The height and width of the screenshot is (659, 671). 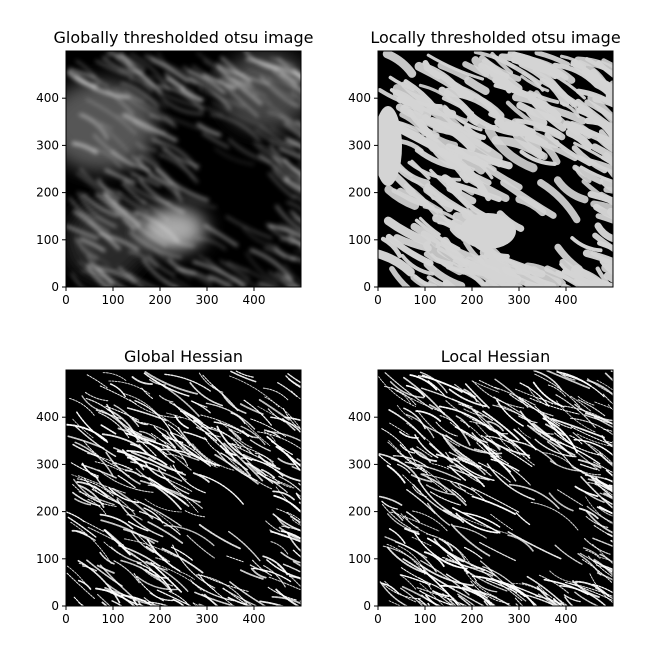 What do you see at coordinates (183, 356) in the screenshot?
I see `panel-title: Global Hessian` at bounding box center [183, 356].